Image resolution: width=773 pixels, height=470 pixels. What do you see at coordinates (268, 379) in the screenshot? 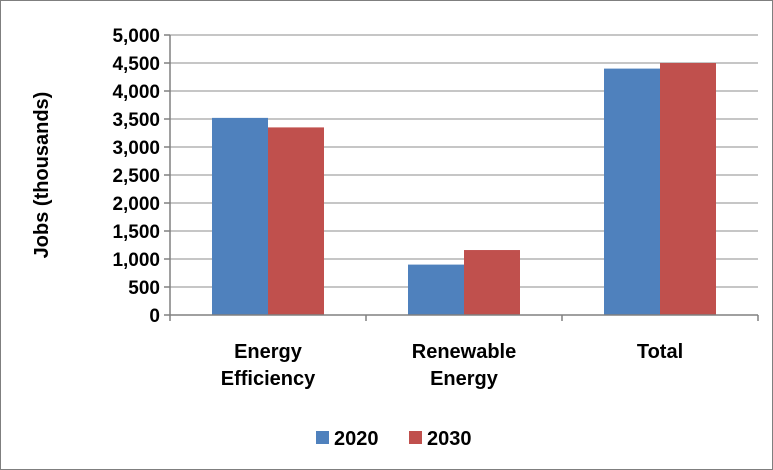
I see `x-category-label: Efficiency` at bounding box center [268, 379].